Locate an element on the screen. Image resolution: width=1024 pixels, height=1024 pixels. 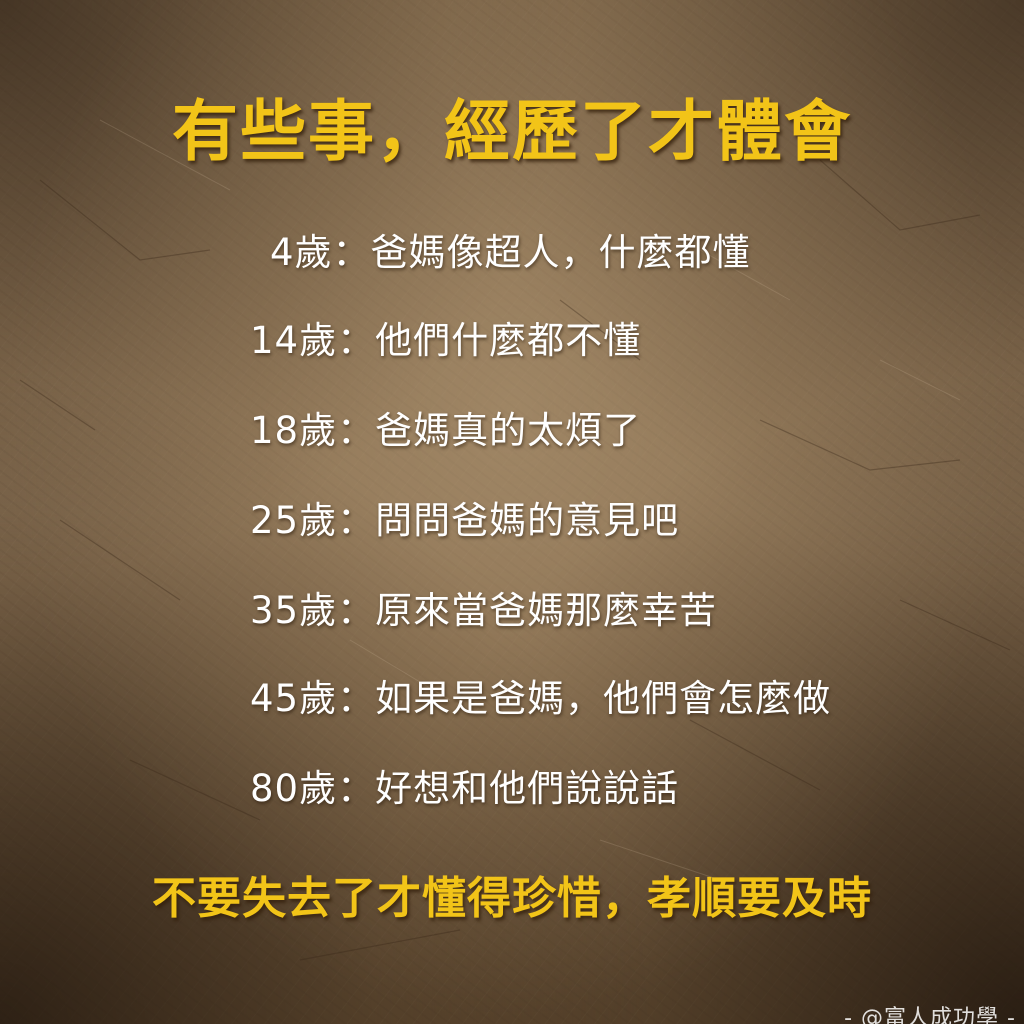
line-text: 他們什麼都不懂 is located at coordinates (508, 340).